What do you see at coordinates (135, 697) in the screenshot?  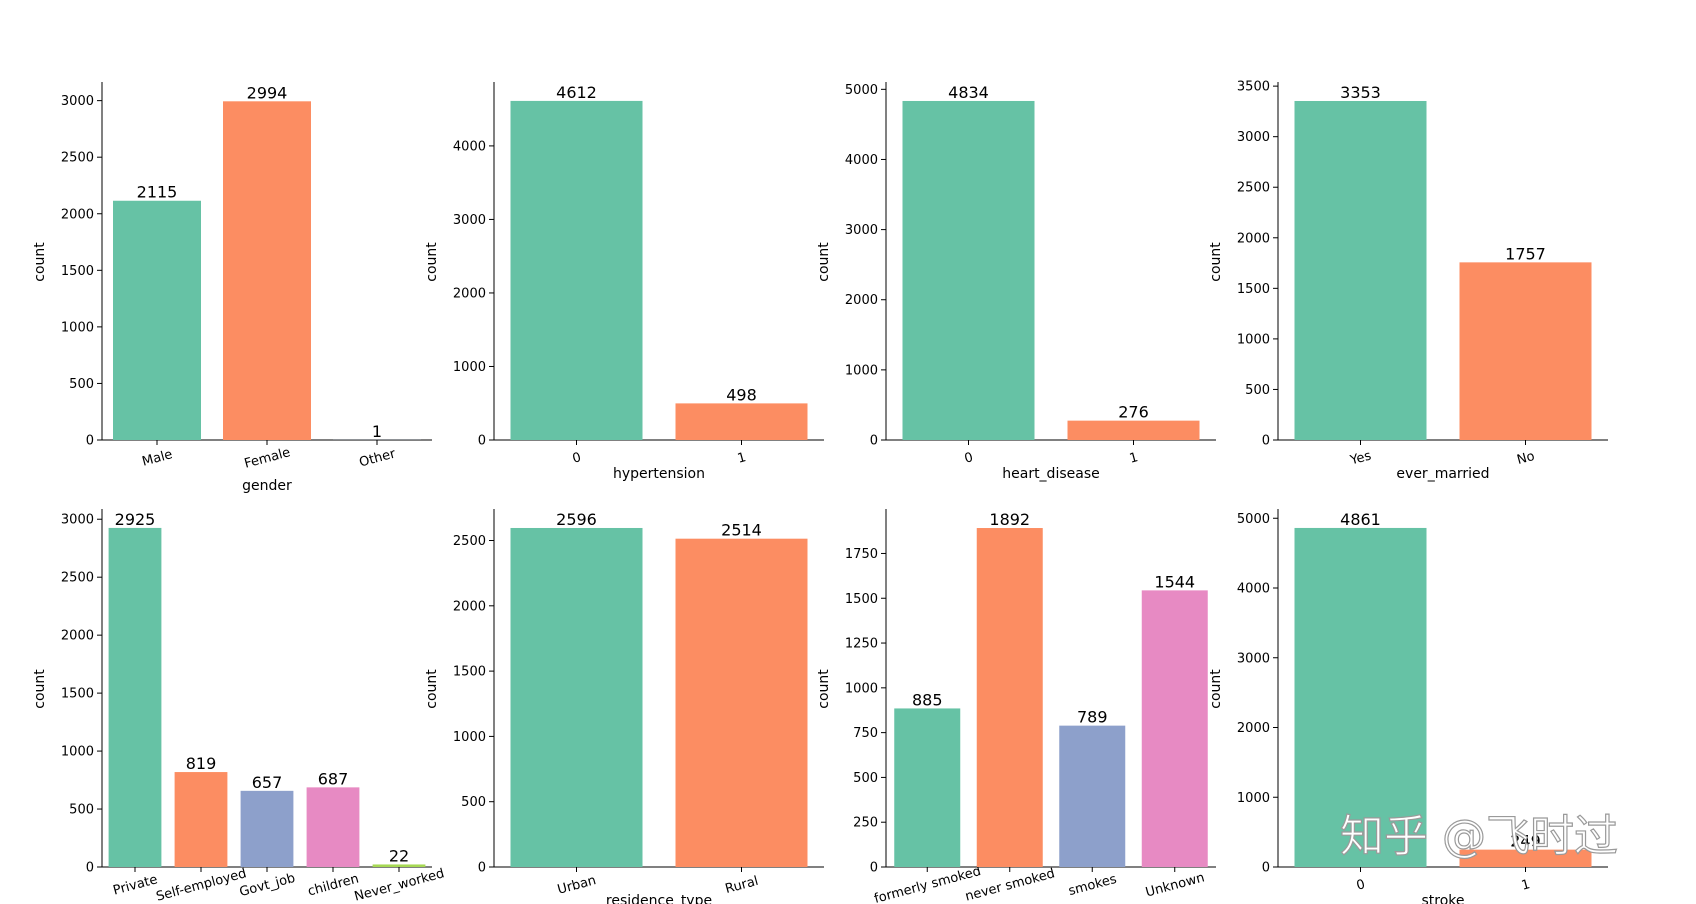 I see `bar-Private` at bounding box center [135, 697].